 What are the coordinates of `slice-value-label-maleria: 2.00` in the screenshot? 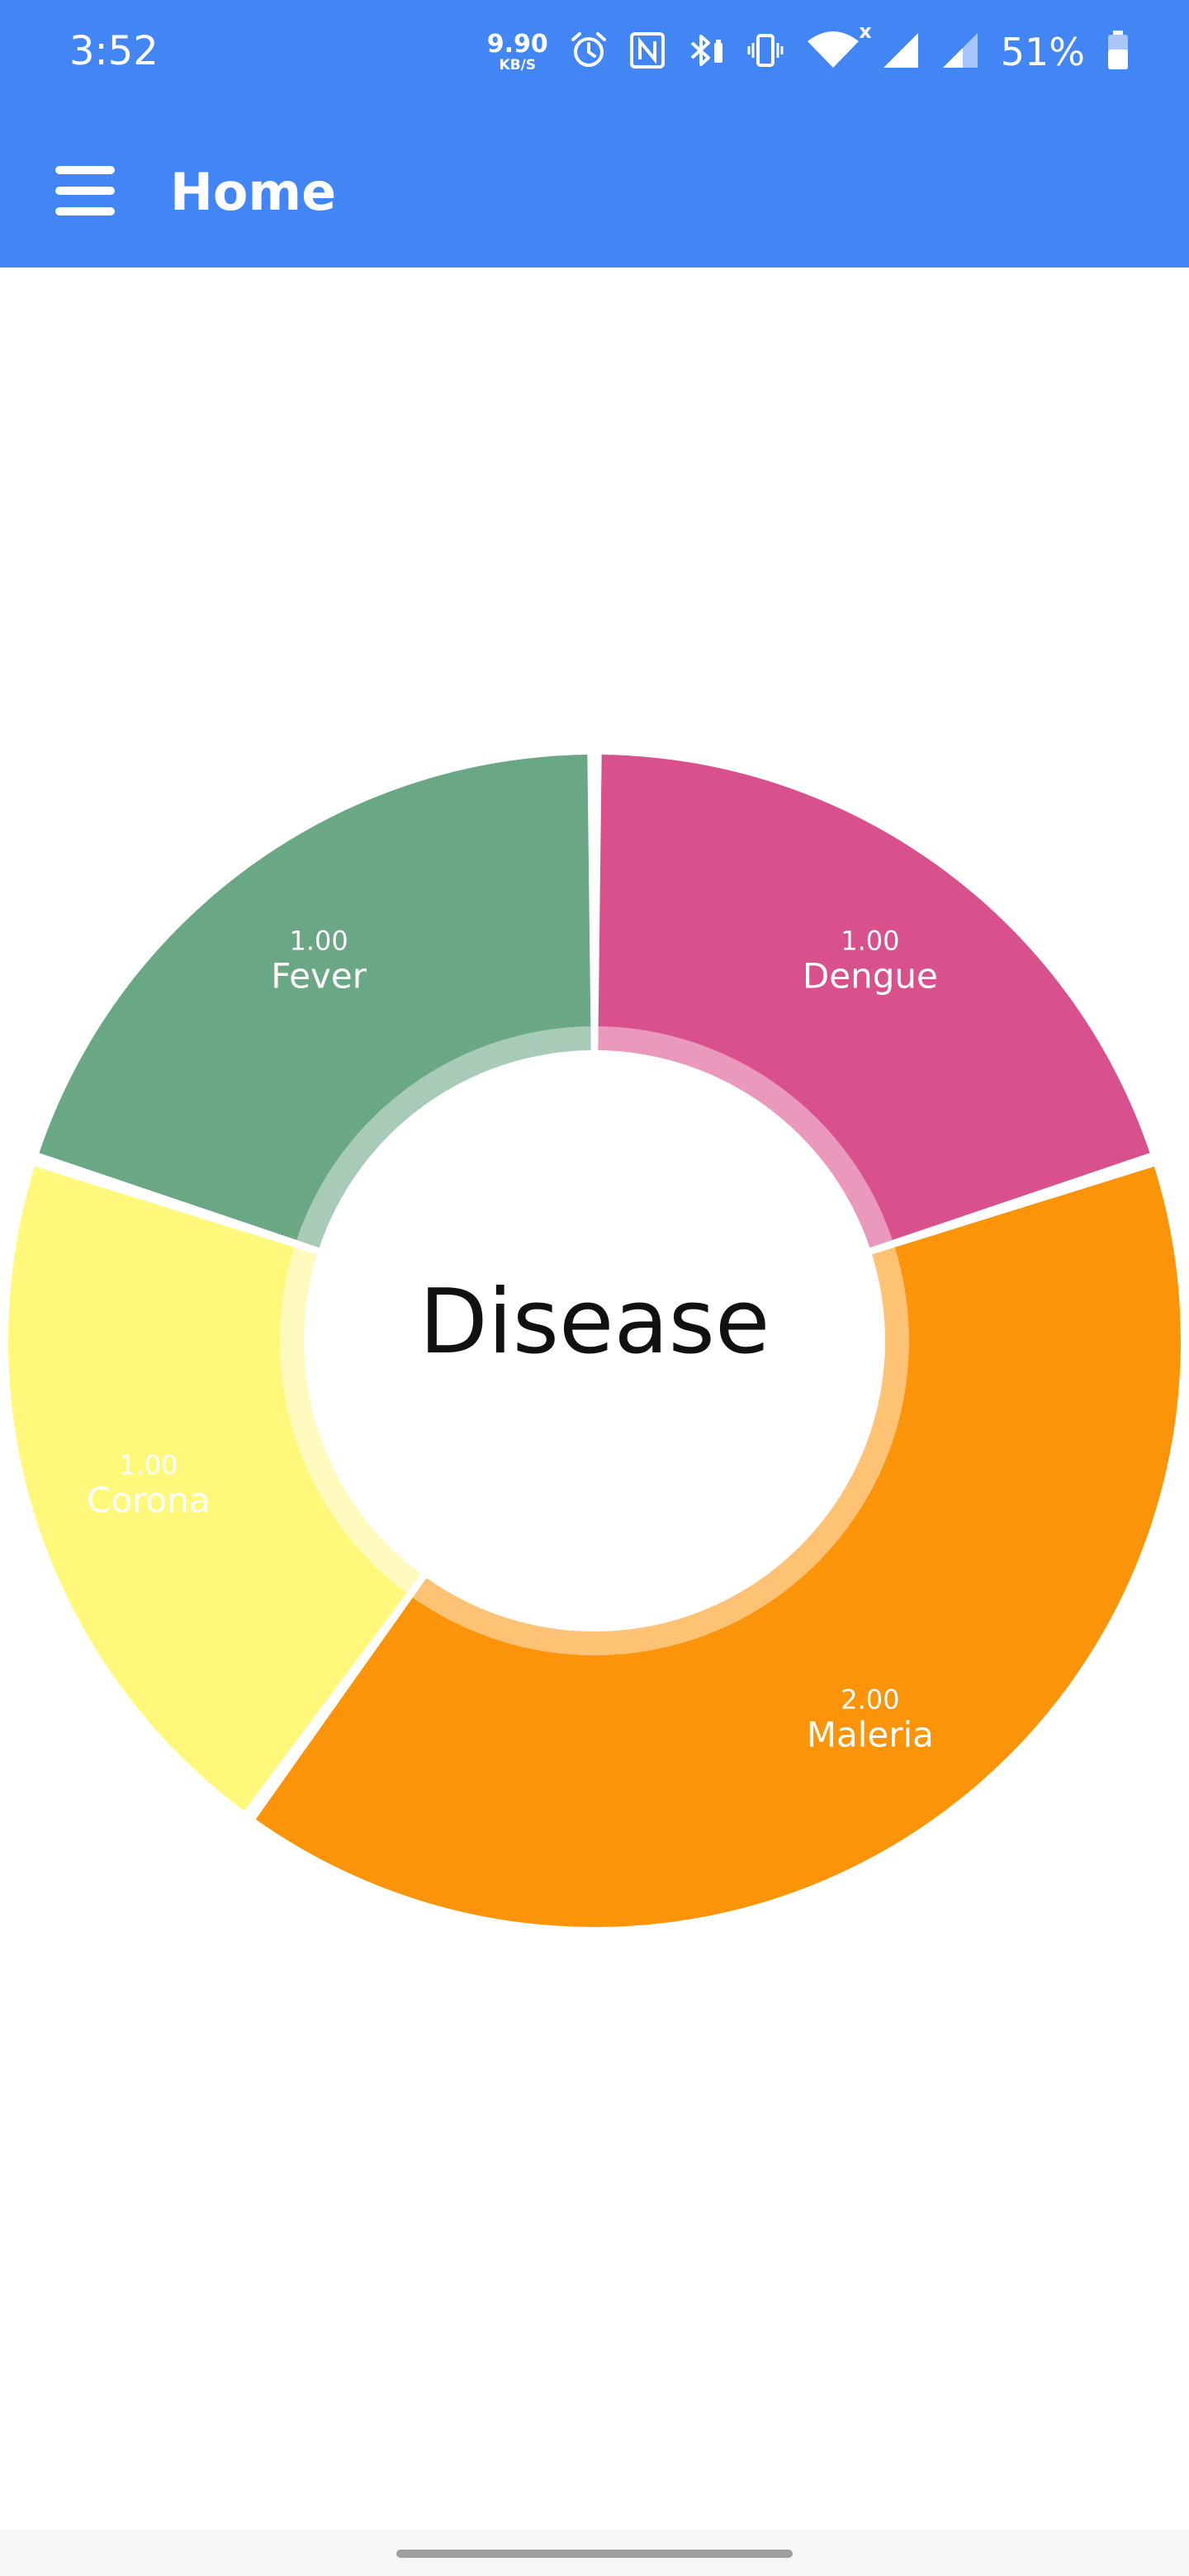 It's located at (870, 1700).